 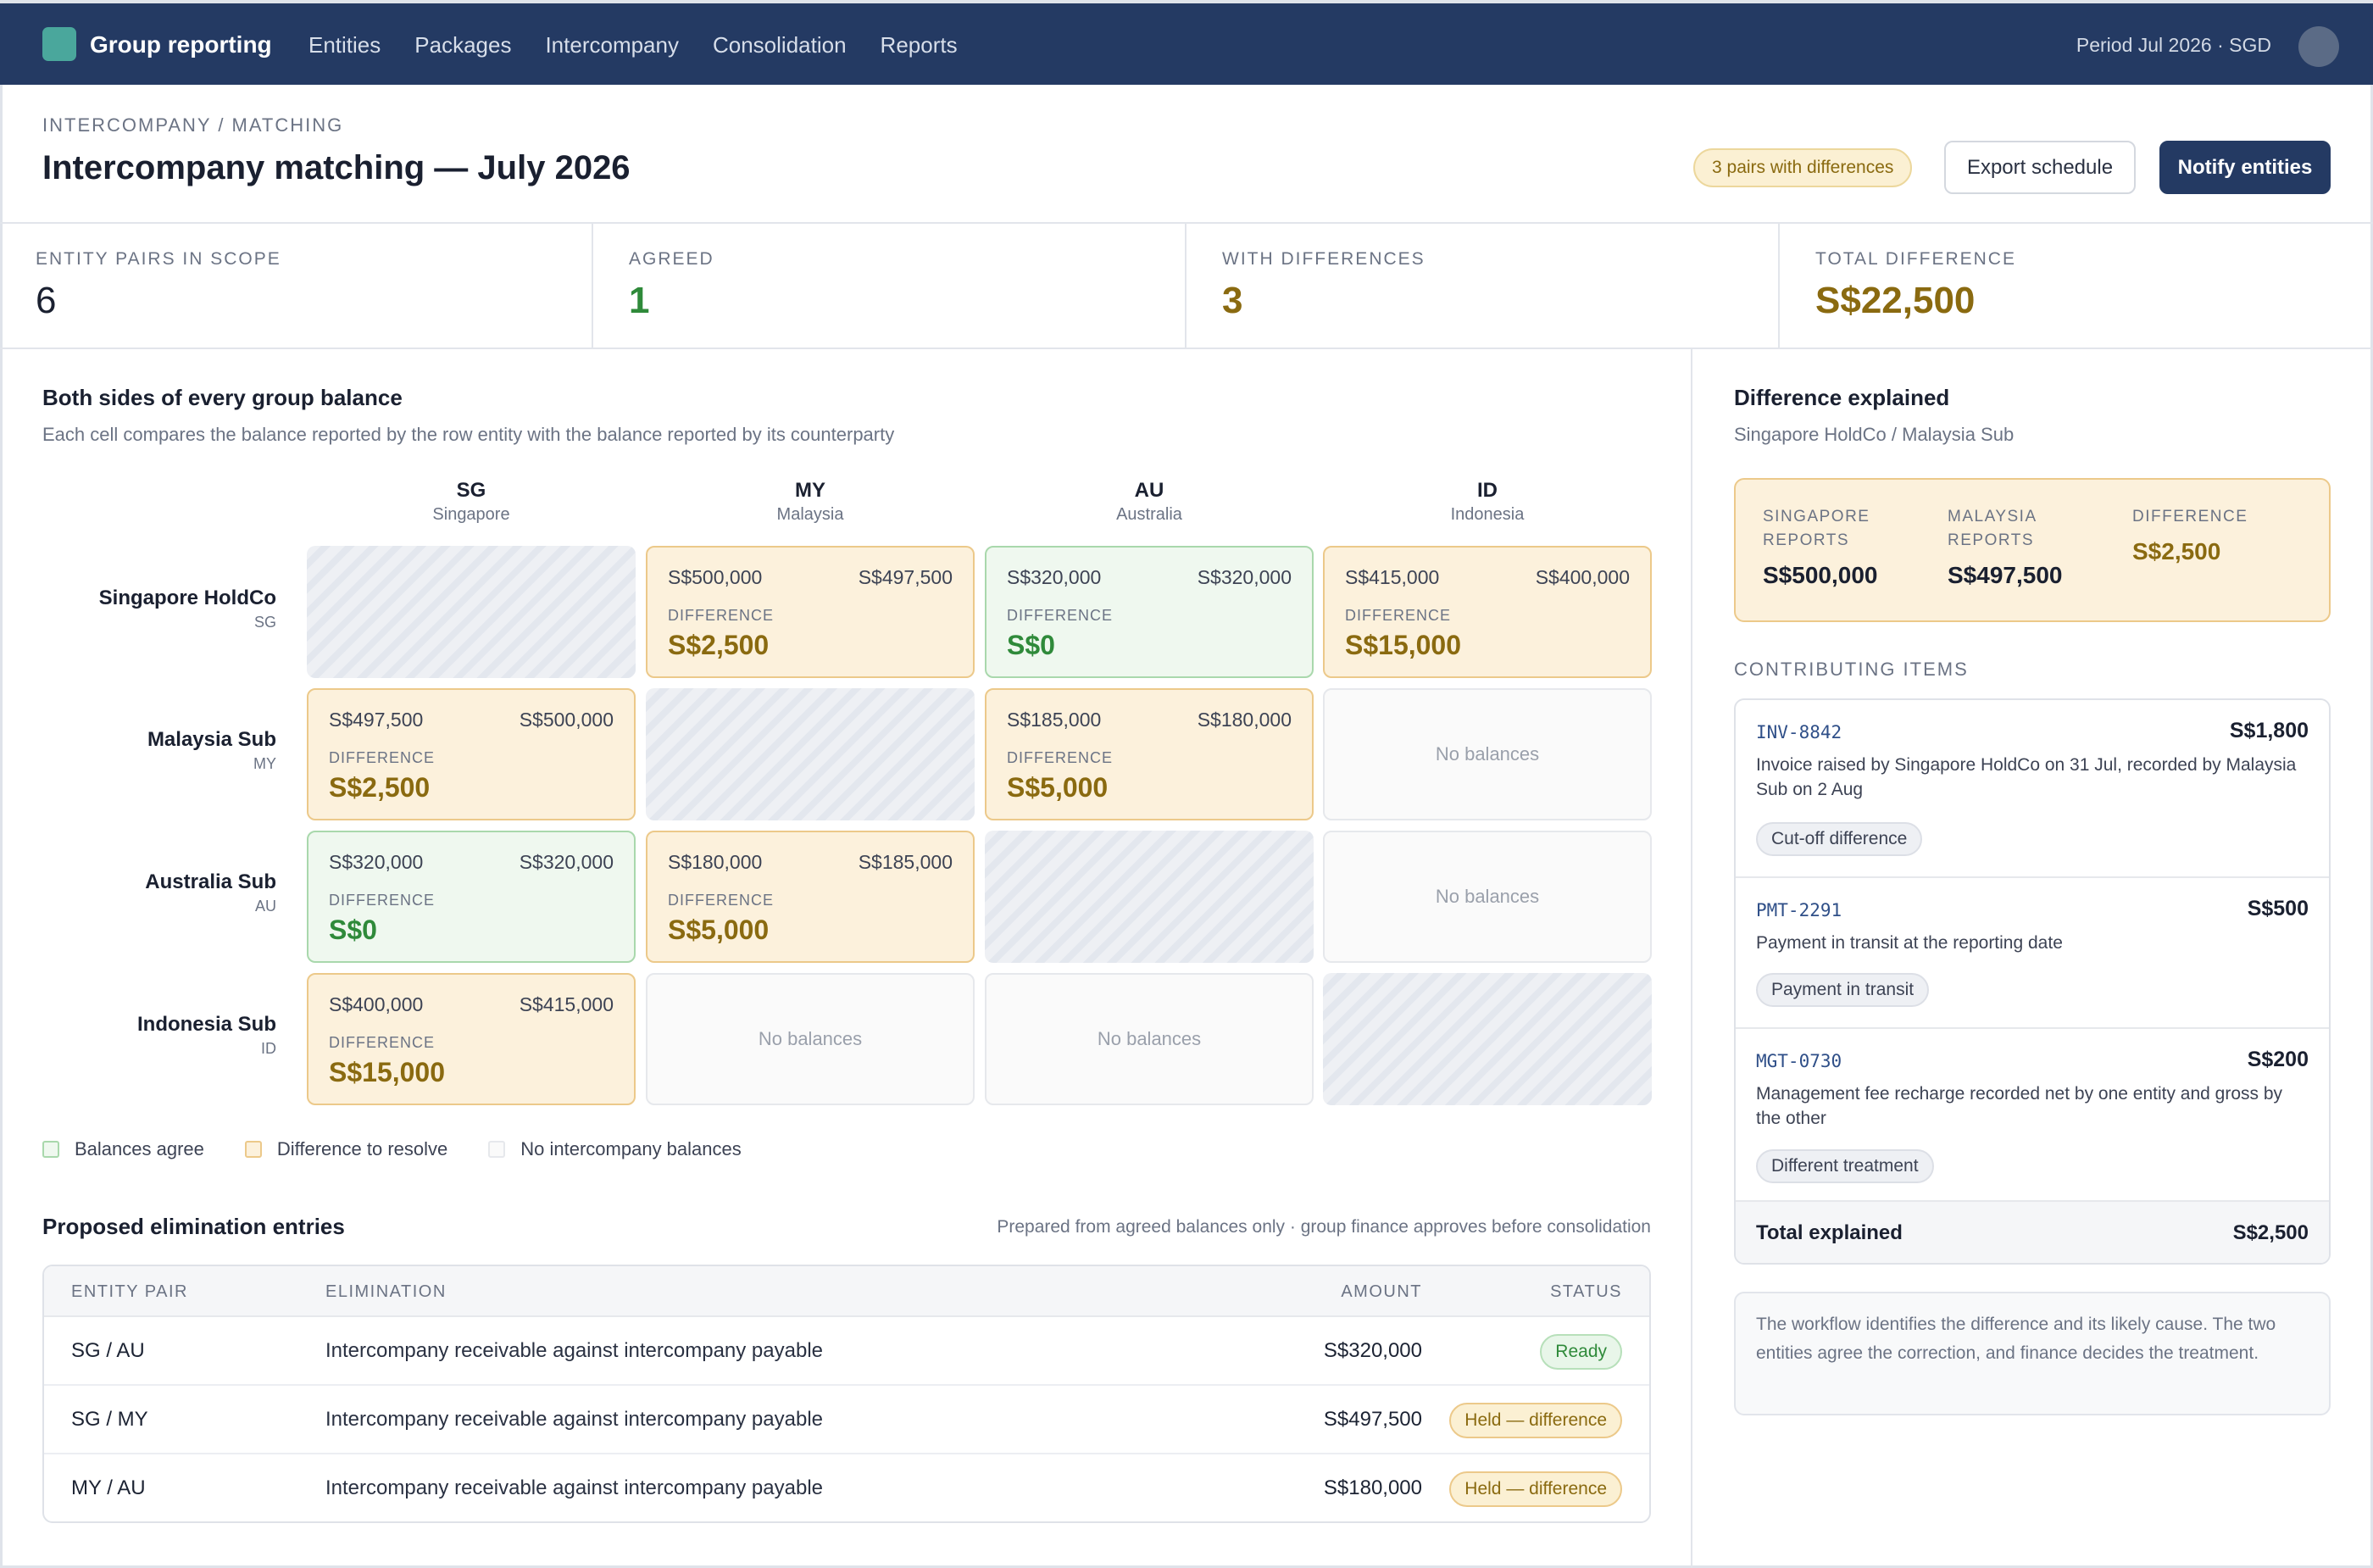 I want to click on matrix-title: Both sides of every group balance, so click(x=222, y=397).